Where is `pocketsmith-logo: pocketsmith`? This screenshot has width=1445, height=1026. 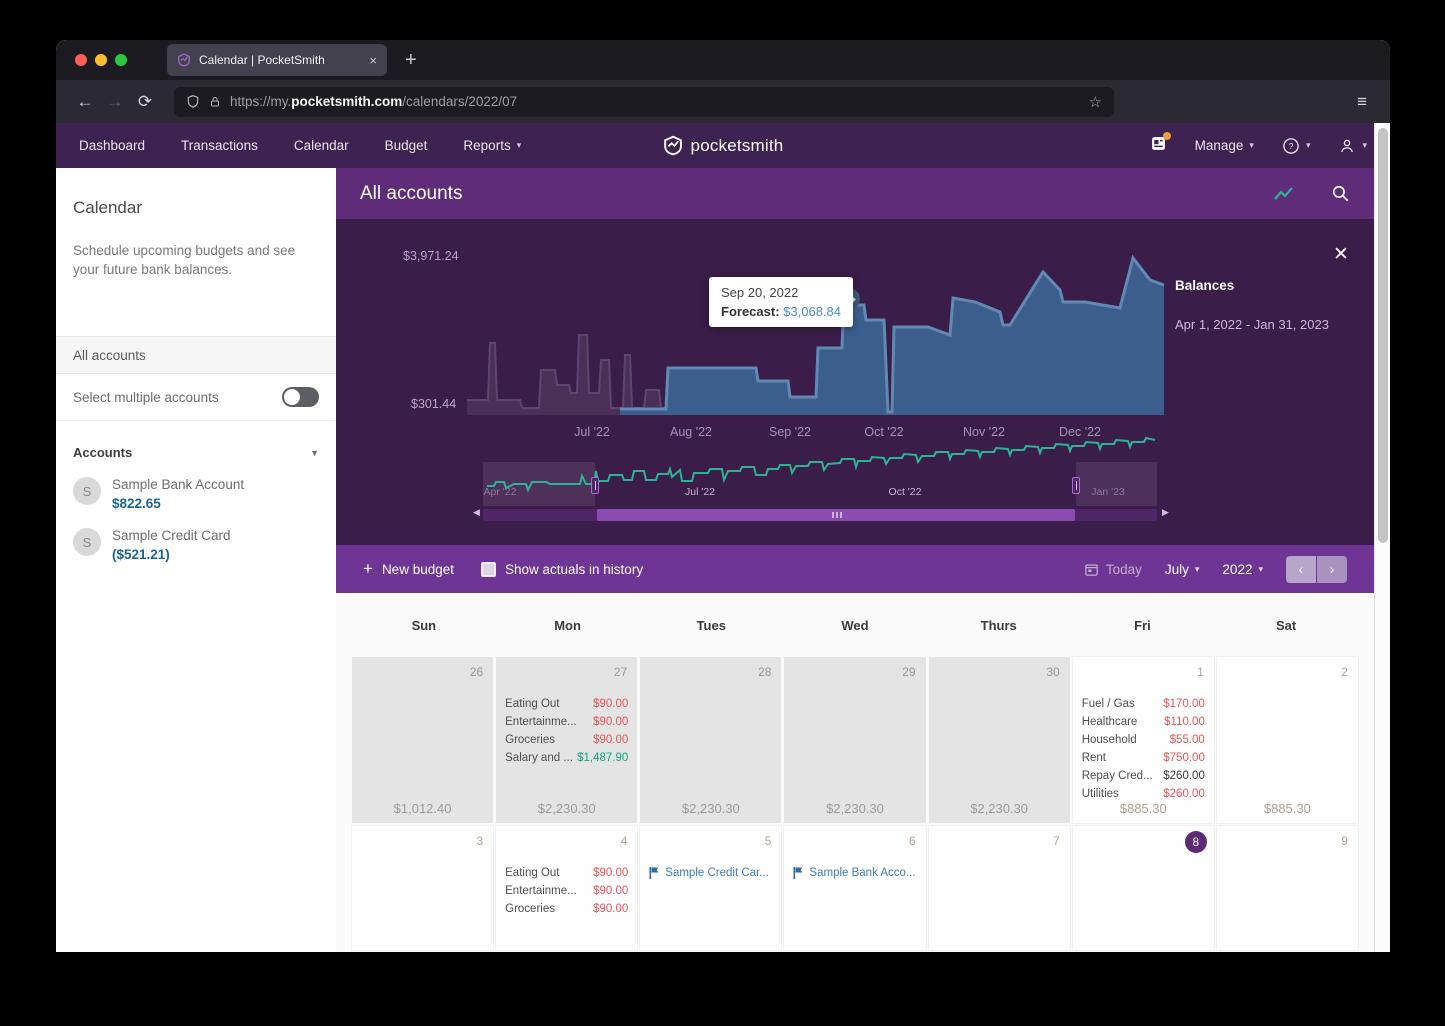
pocketsmith-logo: pocketsmith is located at coordinates (723, 145).